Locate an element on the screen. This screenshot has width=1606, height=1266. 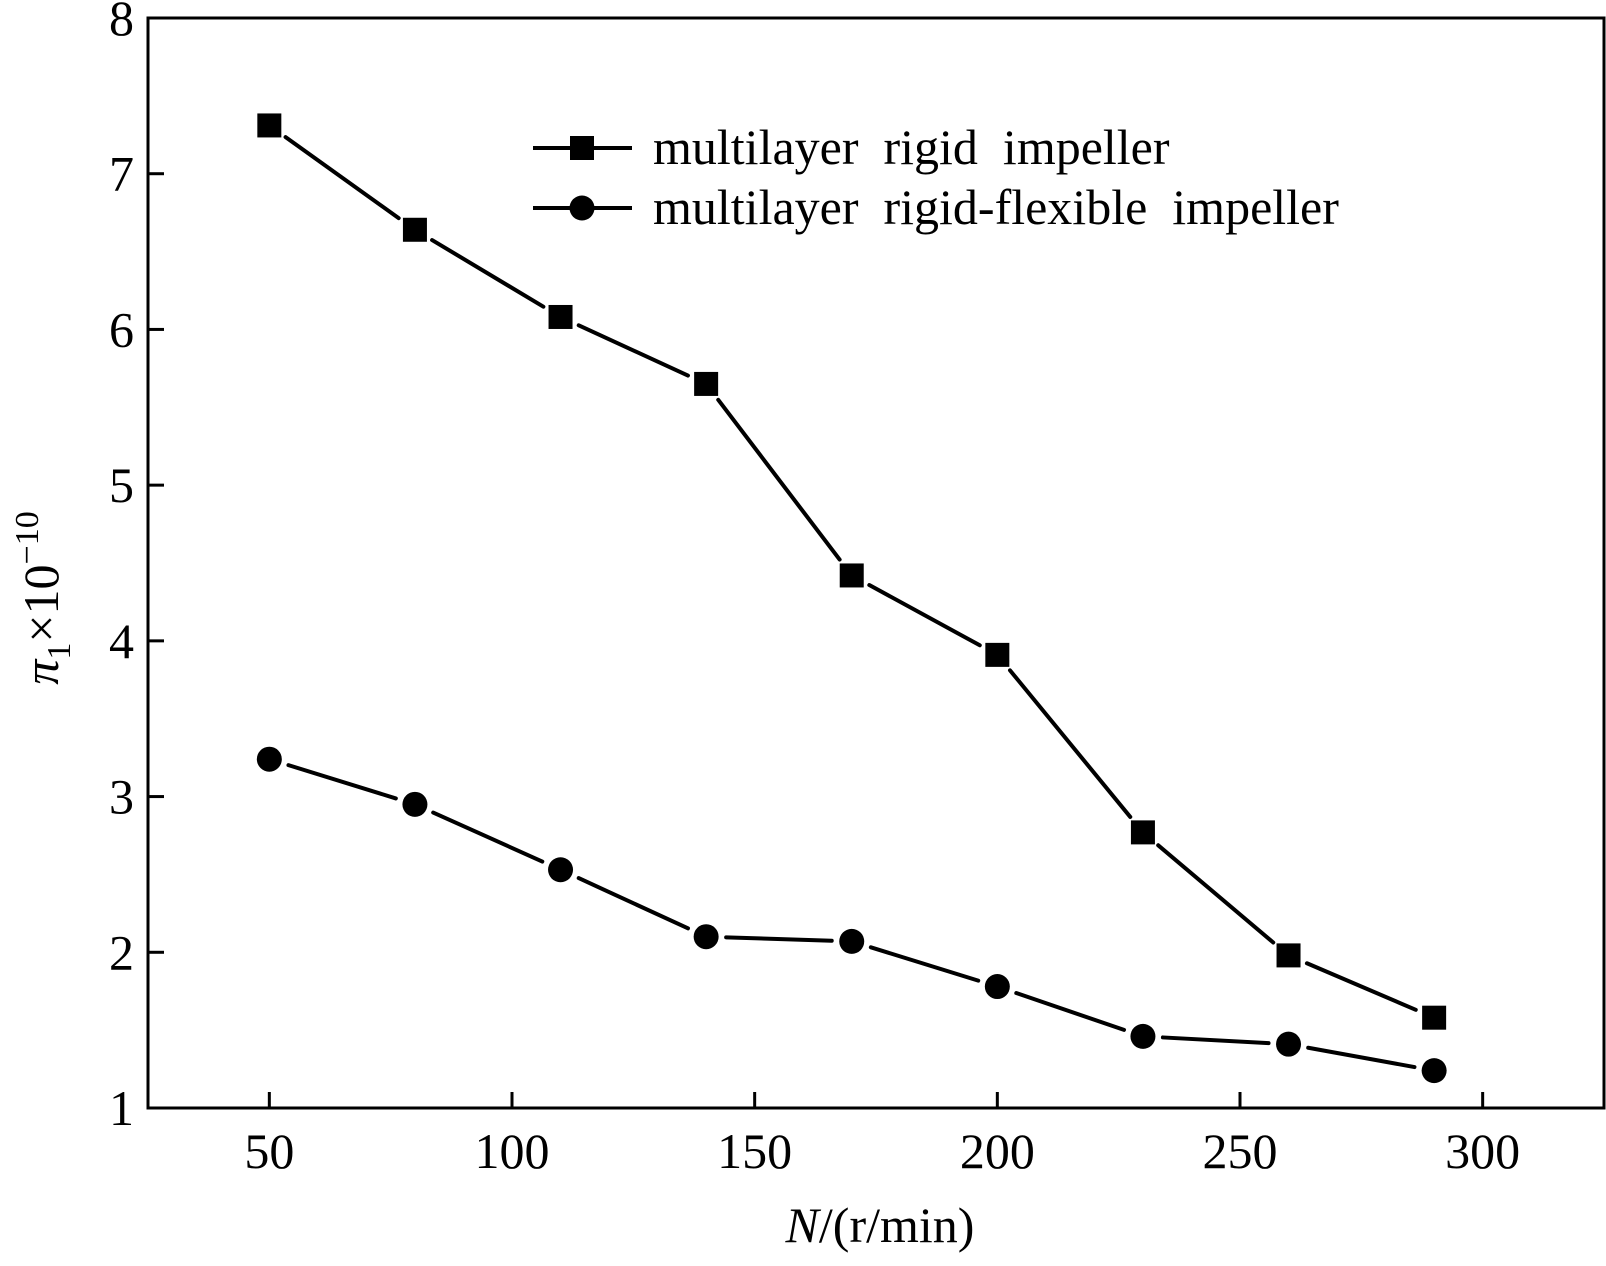
y-tick-label: 4 is located at coordinates (121, 641).